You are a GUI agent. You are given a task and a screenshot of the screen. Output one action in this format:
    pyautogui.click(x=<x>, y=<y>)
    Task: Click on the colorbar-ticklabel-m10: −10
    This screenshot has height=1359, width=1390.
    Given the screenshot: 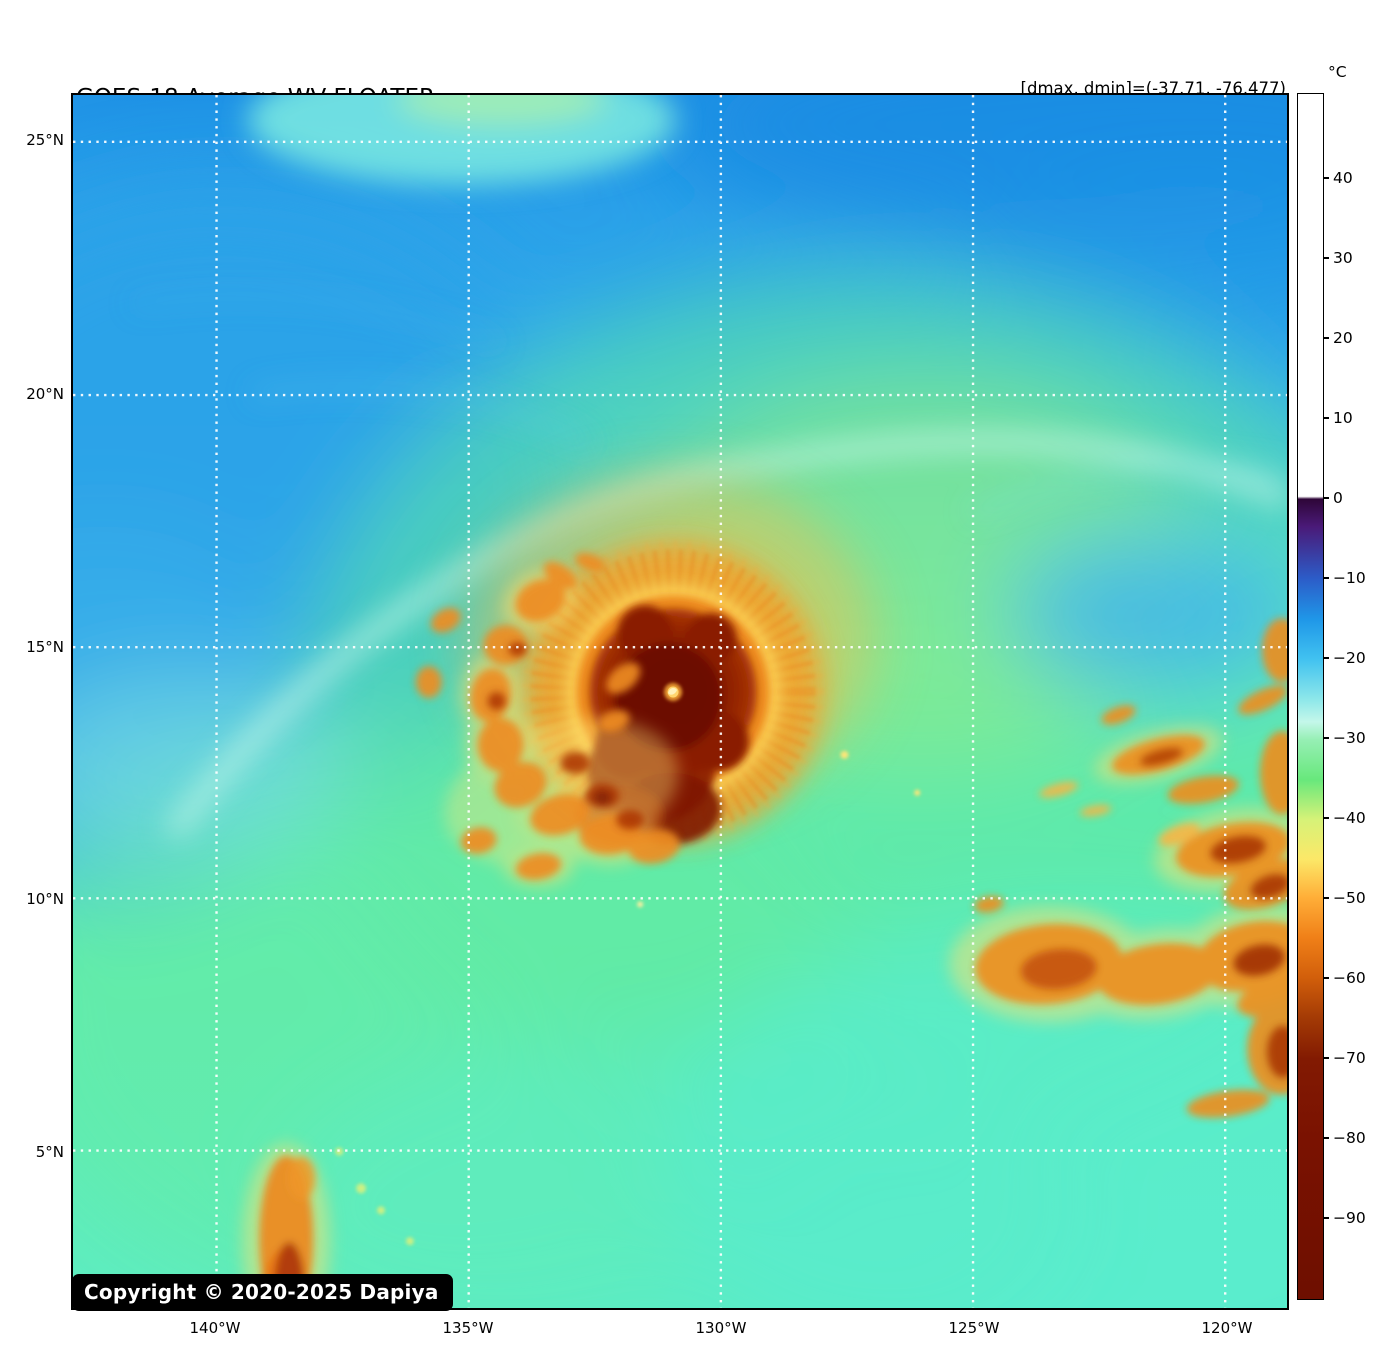 What is the action you would take?
    pyautogui.click(x=1349, y=578)
    